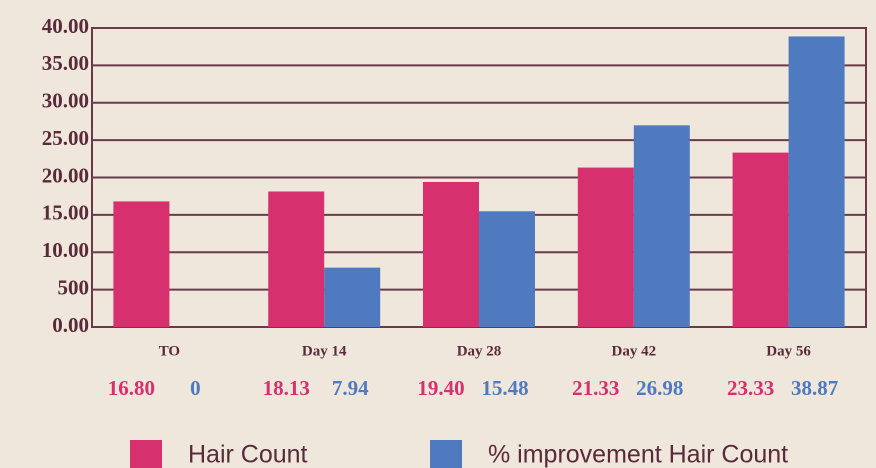 The height and width of the screenshot is (468, 876). Describe the element at coordinates (65, 138) in the screenshot. I see `y-tick-label: 25.00` at that location.